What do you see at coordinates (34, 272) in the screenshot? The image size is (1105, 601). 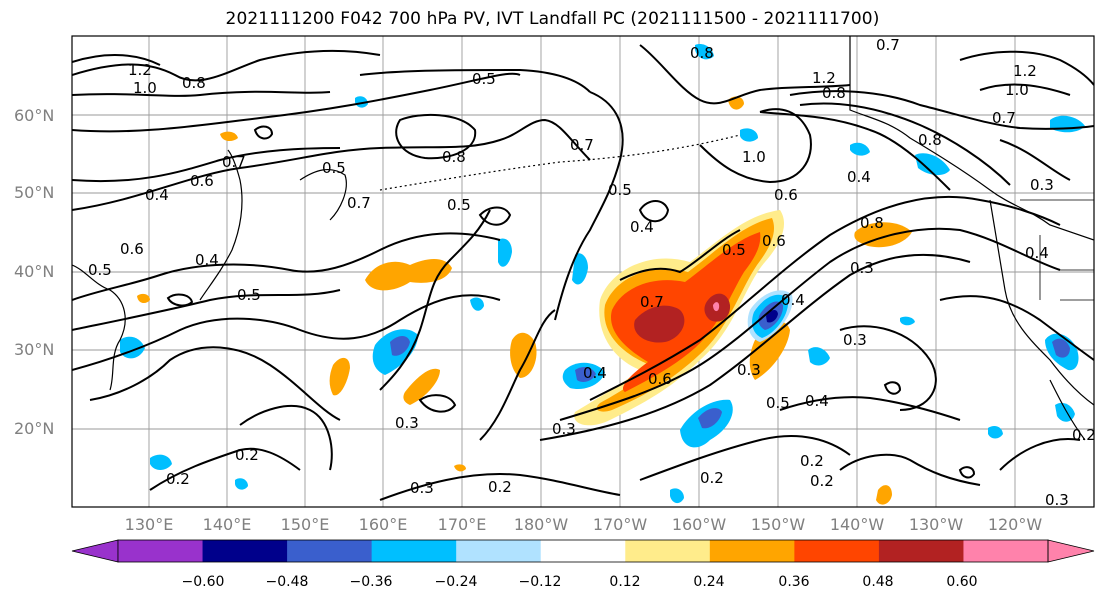 I see `latitude-labels: 60°N 50°N 40°N 30°N 20°N` at bounding box center [34, 272].